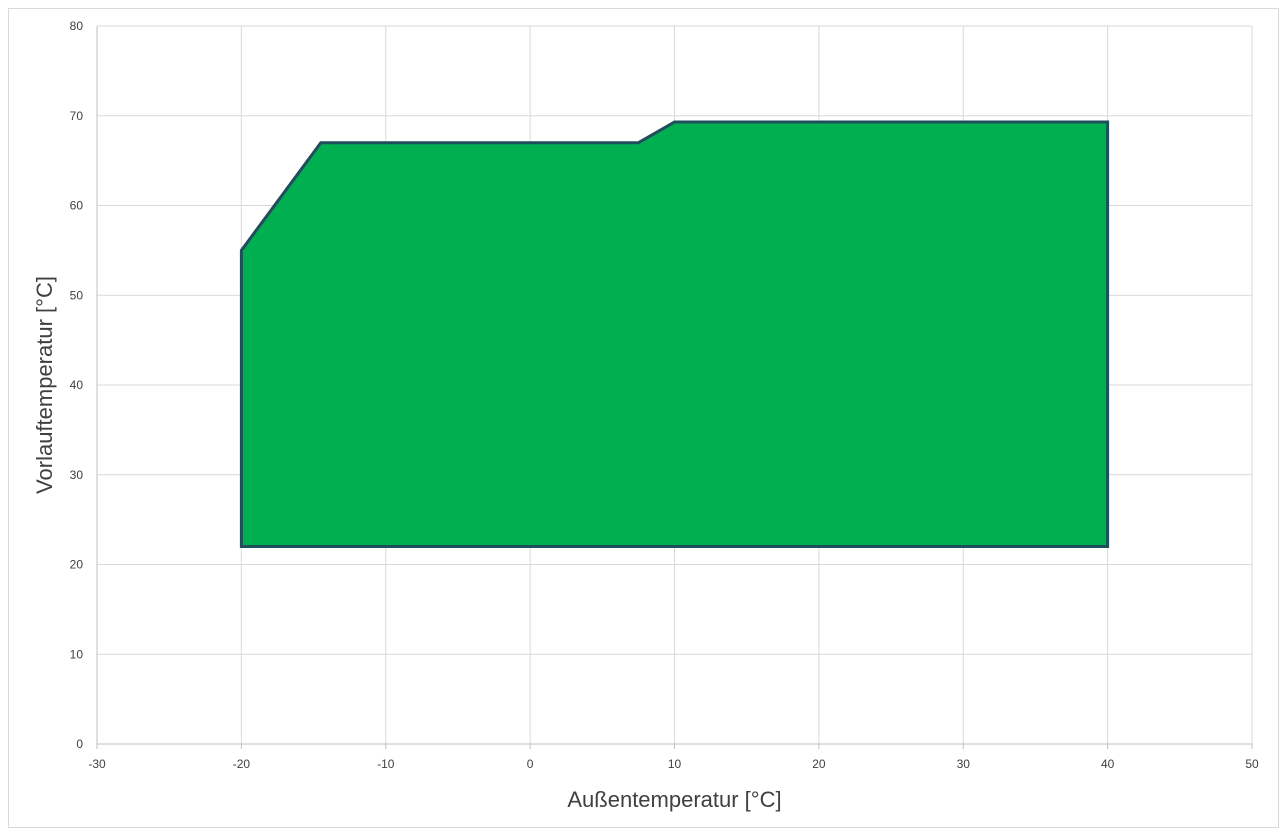 The image size is (1283, 830). Describe the element at coordinates (77, 26) in the screenshot. I see `y-tick-label: 80` at that location.